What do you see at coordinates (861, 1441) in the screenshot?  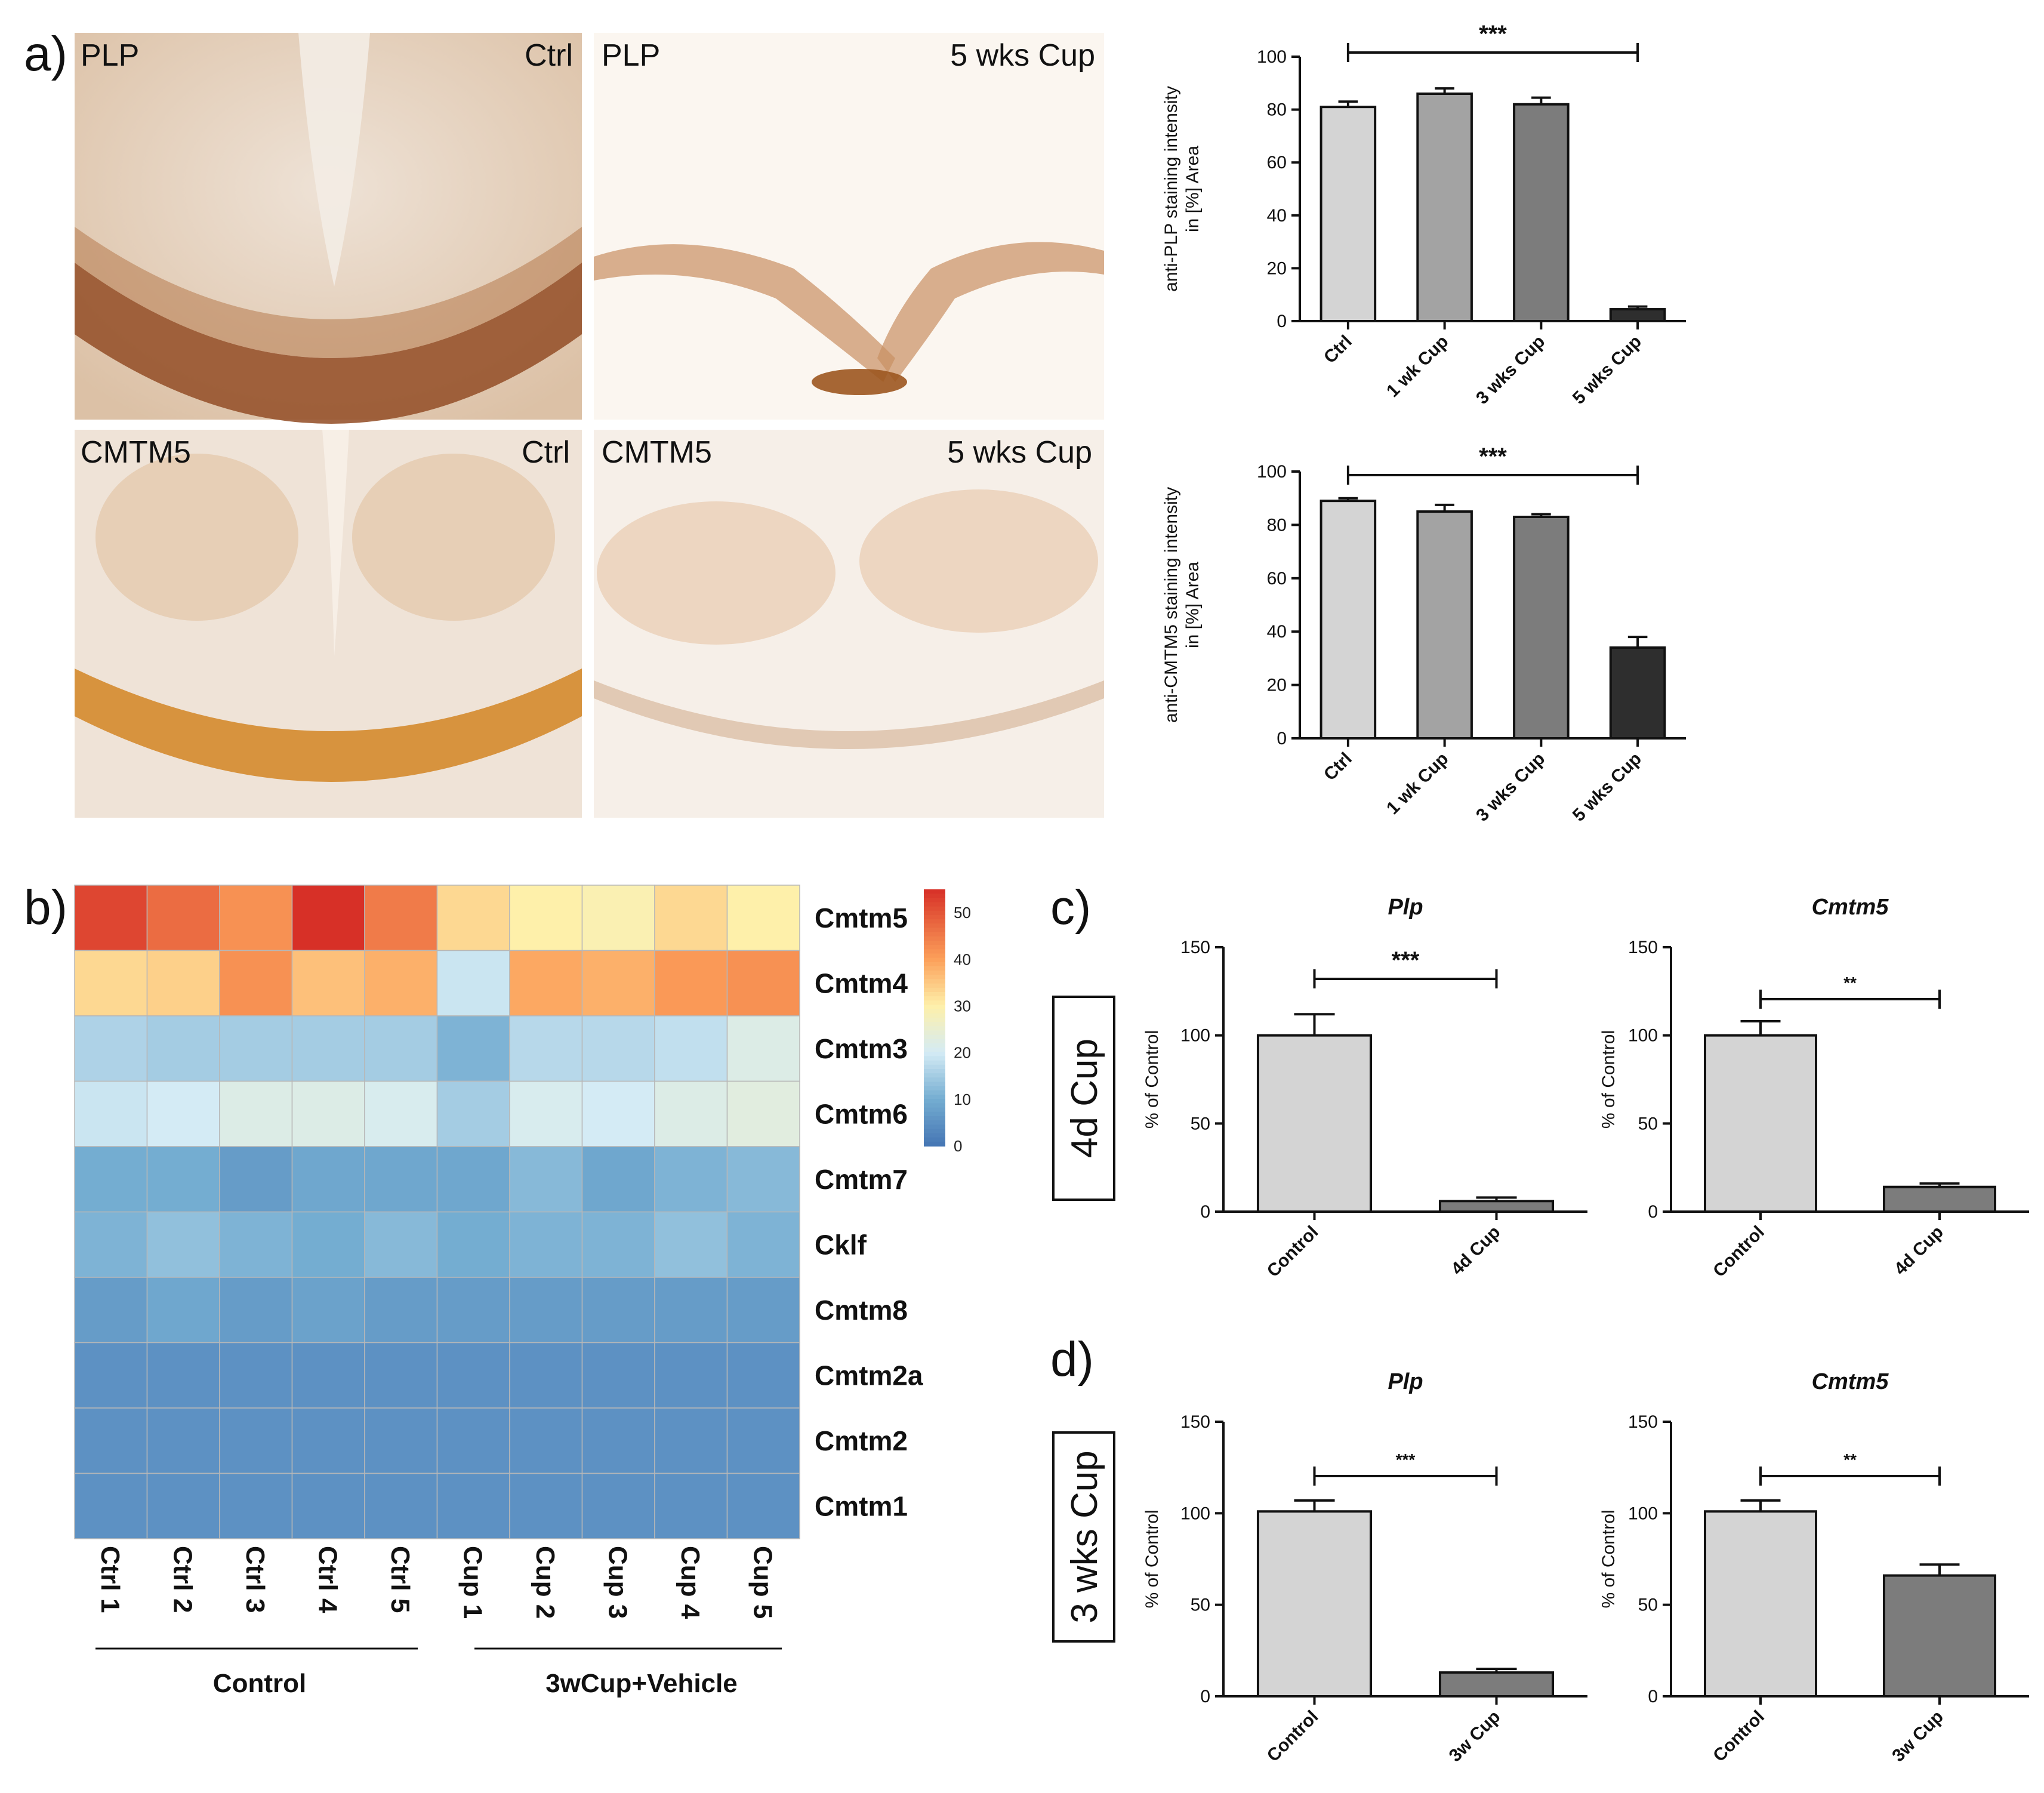 I see `heatmap-row-label: Cmtm2` at bounding box center [861, 1441].